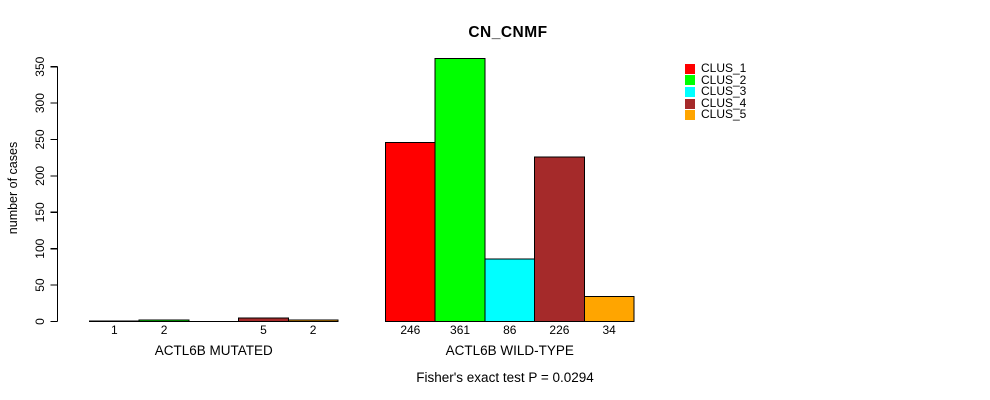 The height and width of the screenshot is (400, 990). What do you see at coordinates (609, 330) in the screenshot?
I see `bar-value-label: 34` at bounding box center [609, 330].